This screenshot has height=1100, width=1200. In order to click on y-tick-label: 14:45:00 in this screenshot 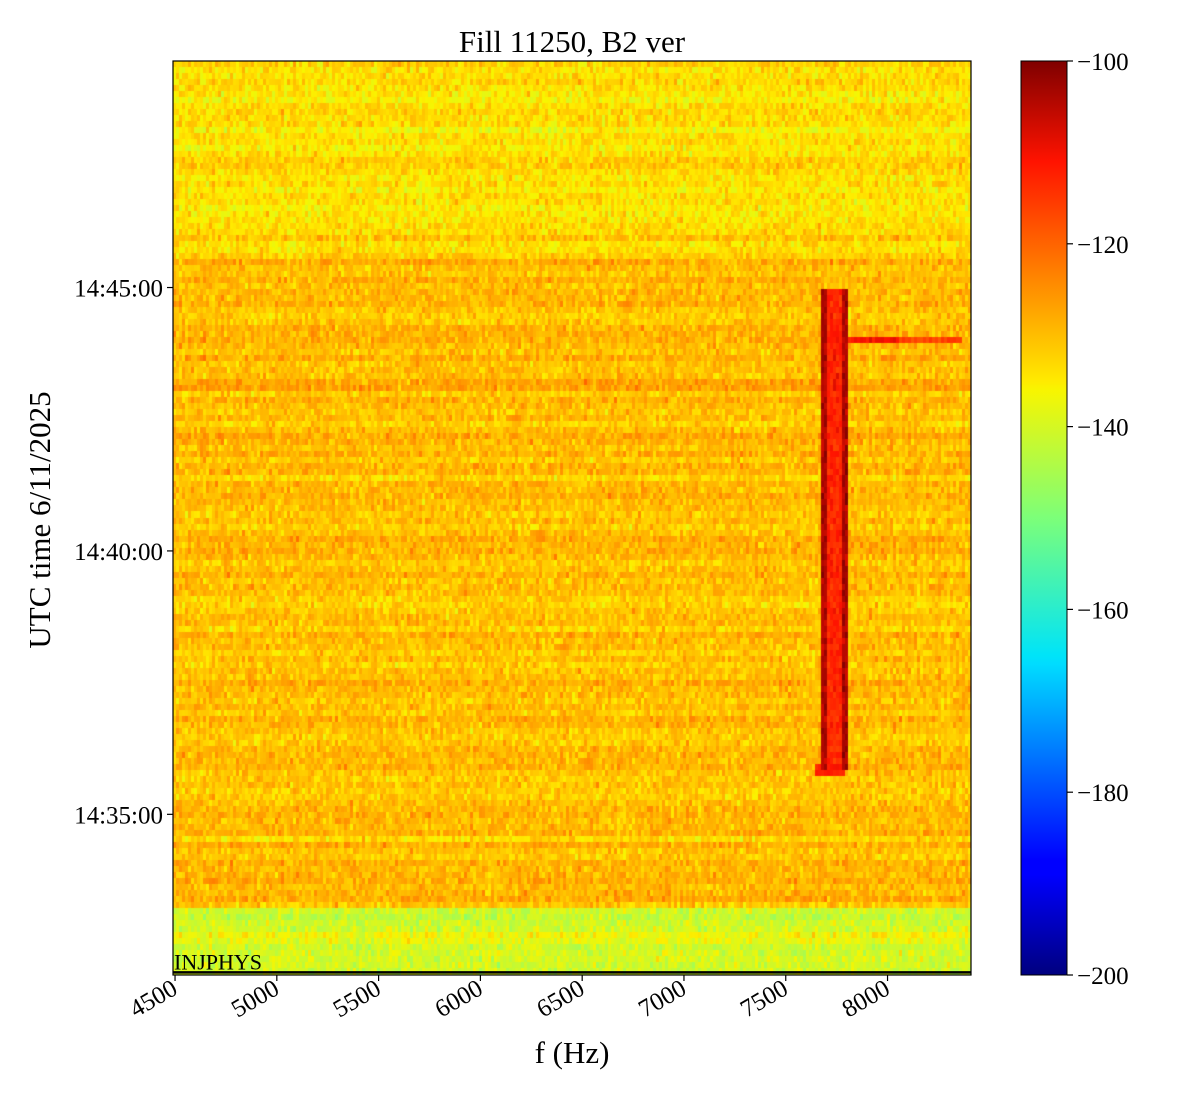, I will do `click(118, 289)`.